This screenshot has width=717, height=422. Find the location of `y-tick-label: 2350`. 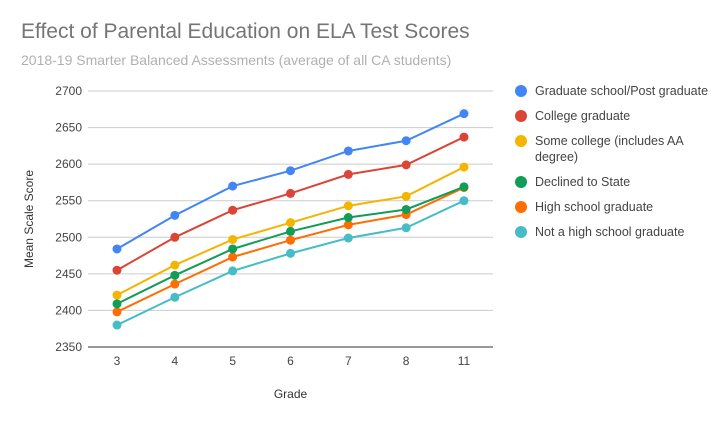

y-tick-label: 2350 is located at coordinates (68, 347).